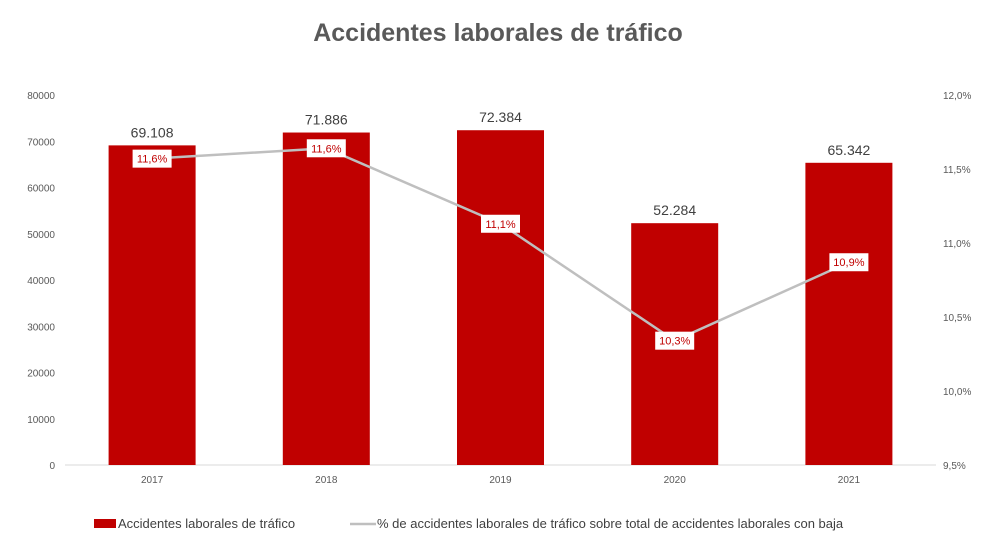 This screenshot has width=1000, height=535. What do you see at coordinates (41, 420) in the screenshot?
I see `y-tick-label: 10000` at bounding box center [41, 420].